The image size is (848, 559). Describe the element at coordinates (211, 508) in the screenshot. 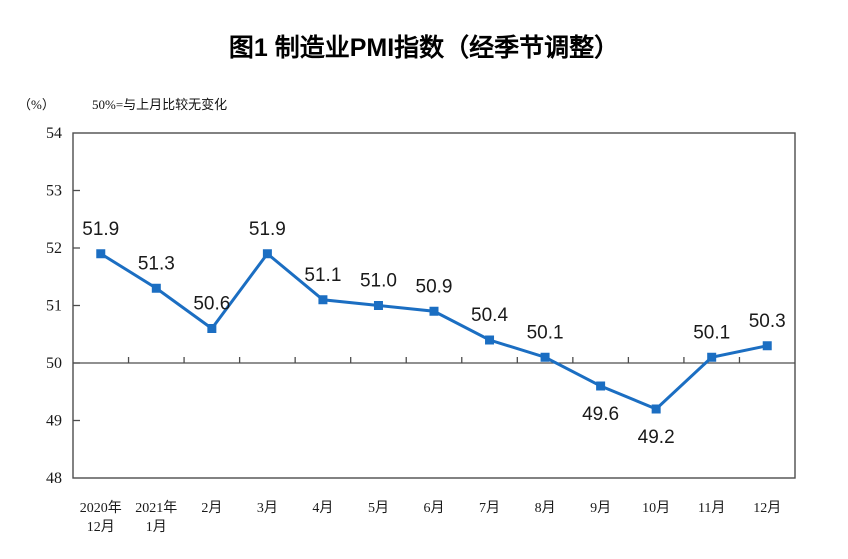

I see `x-axis-label: 2月` at that location.